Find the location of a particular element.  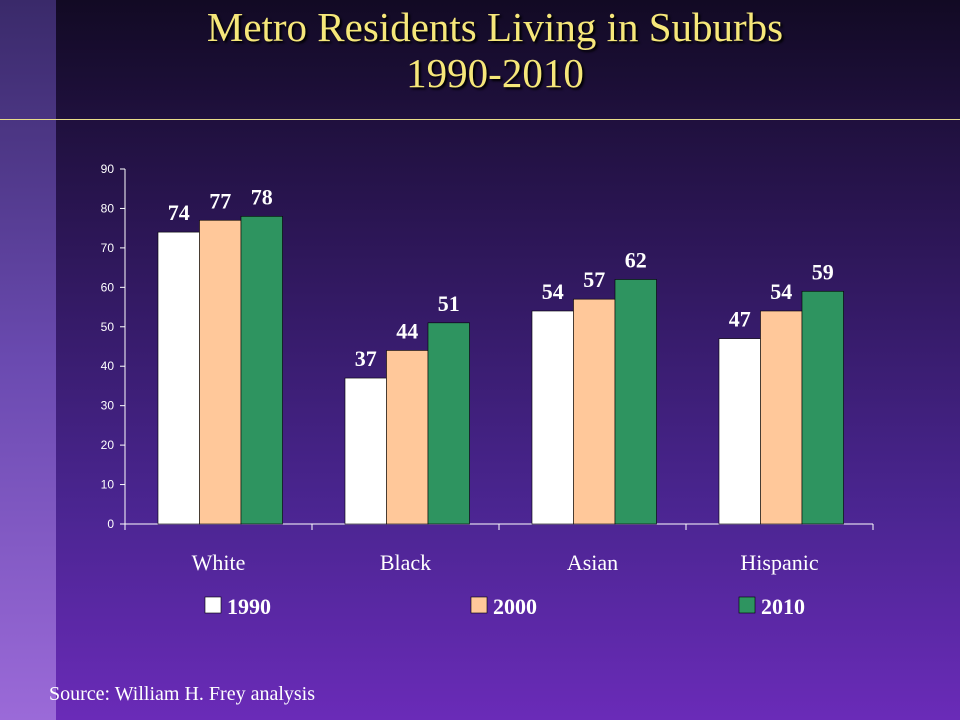

source-note: Source: William H. Frey analysis is located at coordinates (182, 694).